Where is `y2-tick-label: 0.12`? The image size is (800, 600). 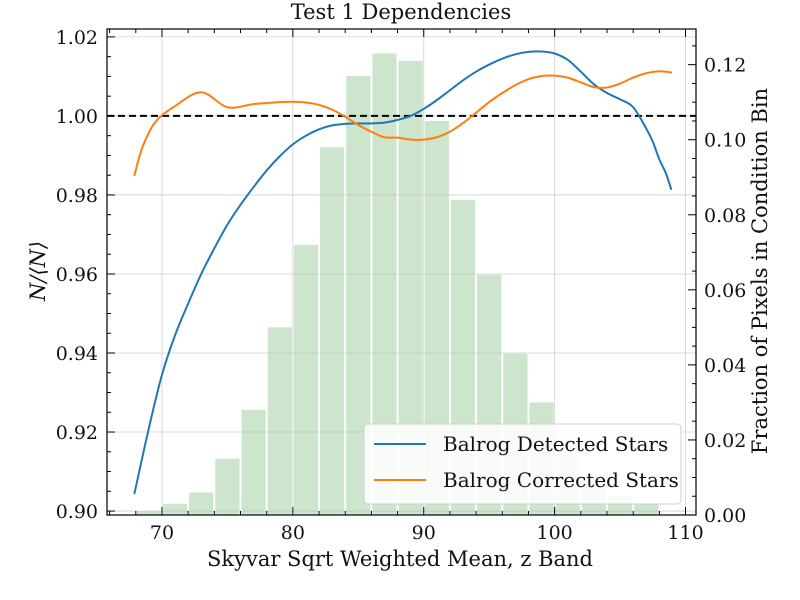
y2-tick-label: 0.12 is located at coordinates (725, 66).